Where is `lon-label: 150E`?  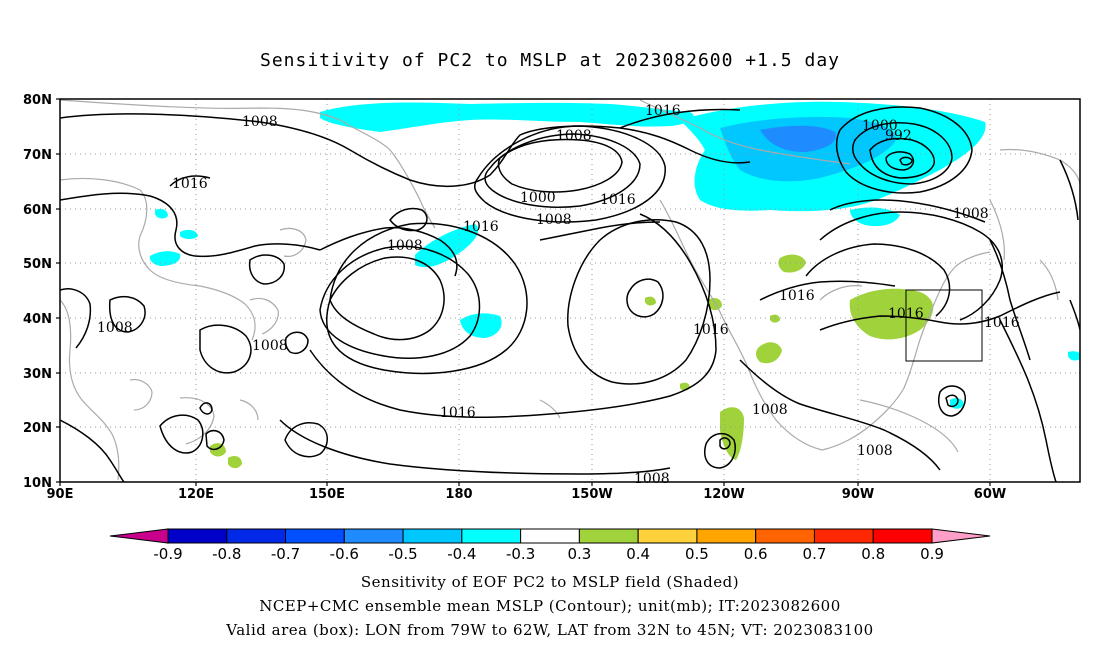 lon-label: 150E is located at coordinates (327, 494).